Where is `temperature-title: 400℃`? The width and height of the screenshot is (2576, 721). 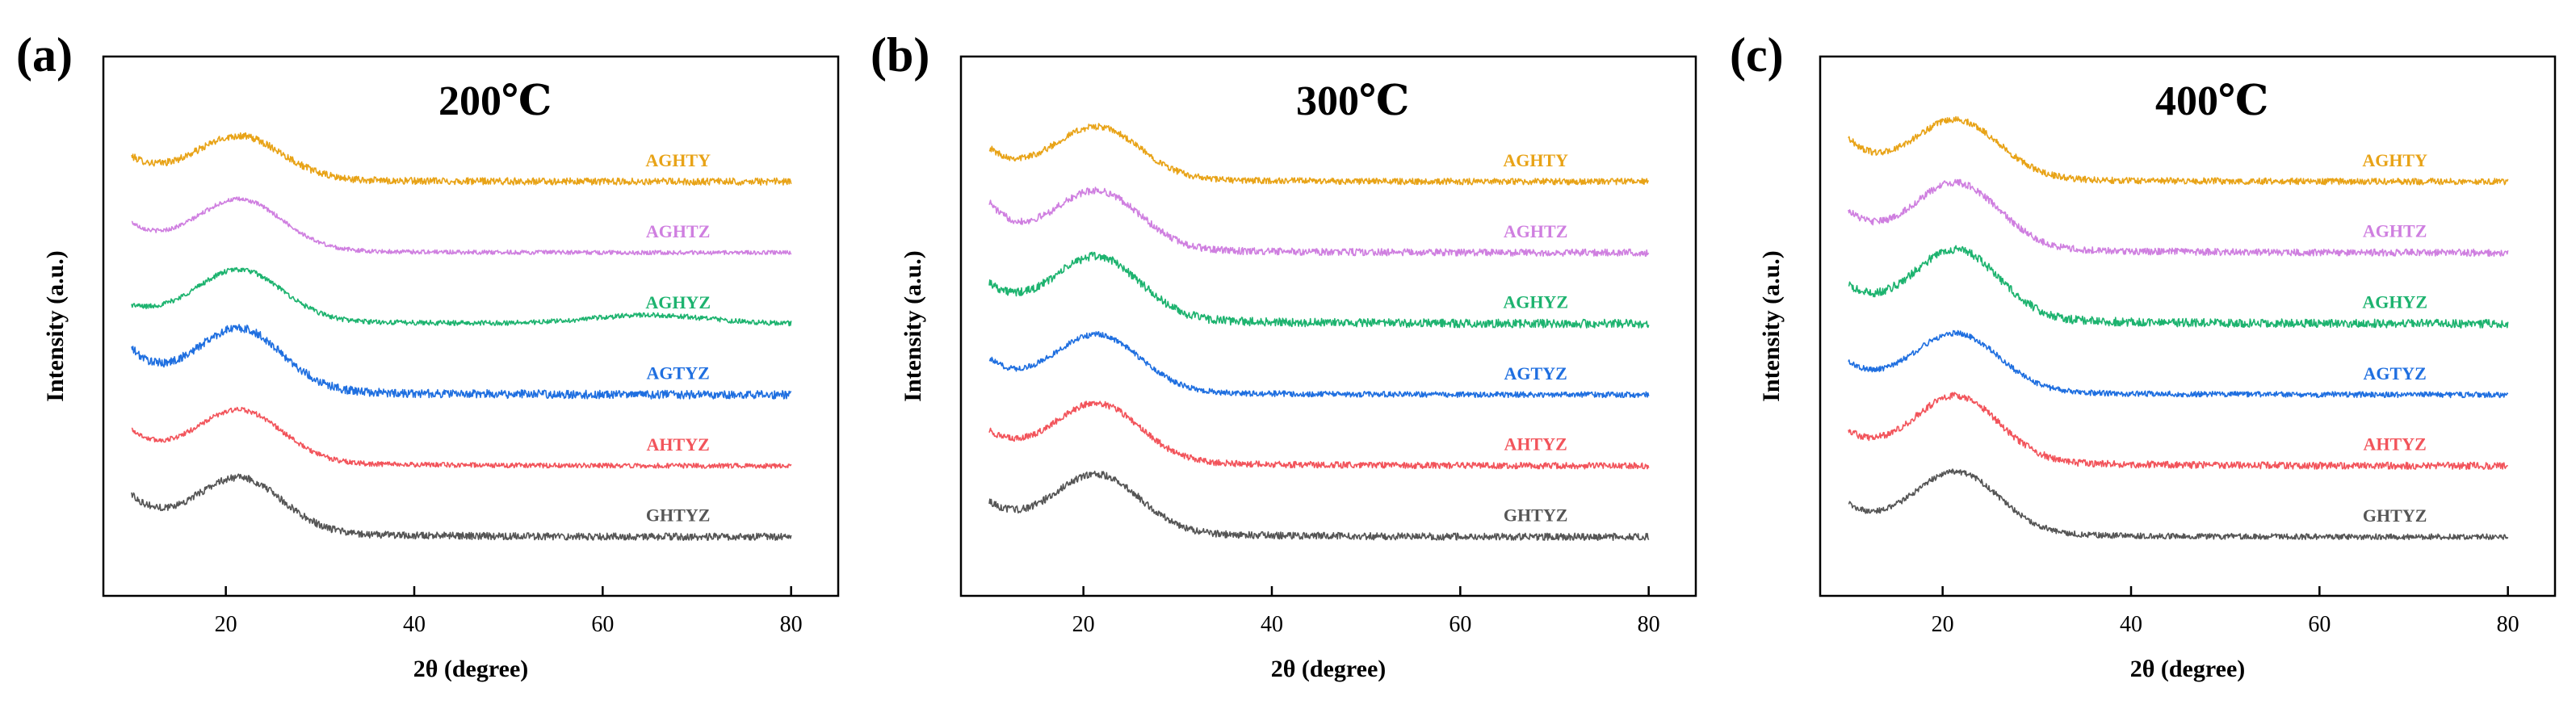 temperature-title: 400℃ is located at coordinates (2211, 101).